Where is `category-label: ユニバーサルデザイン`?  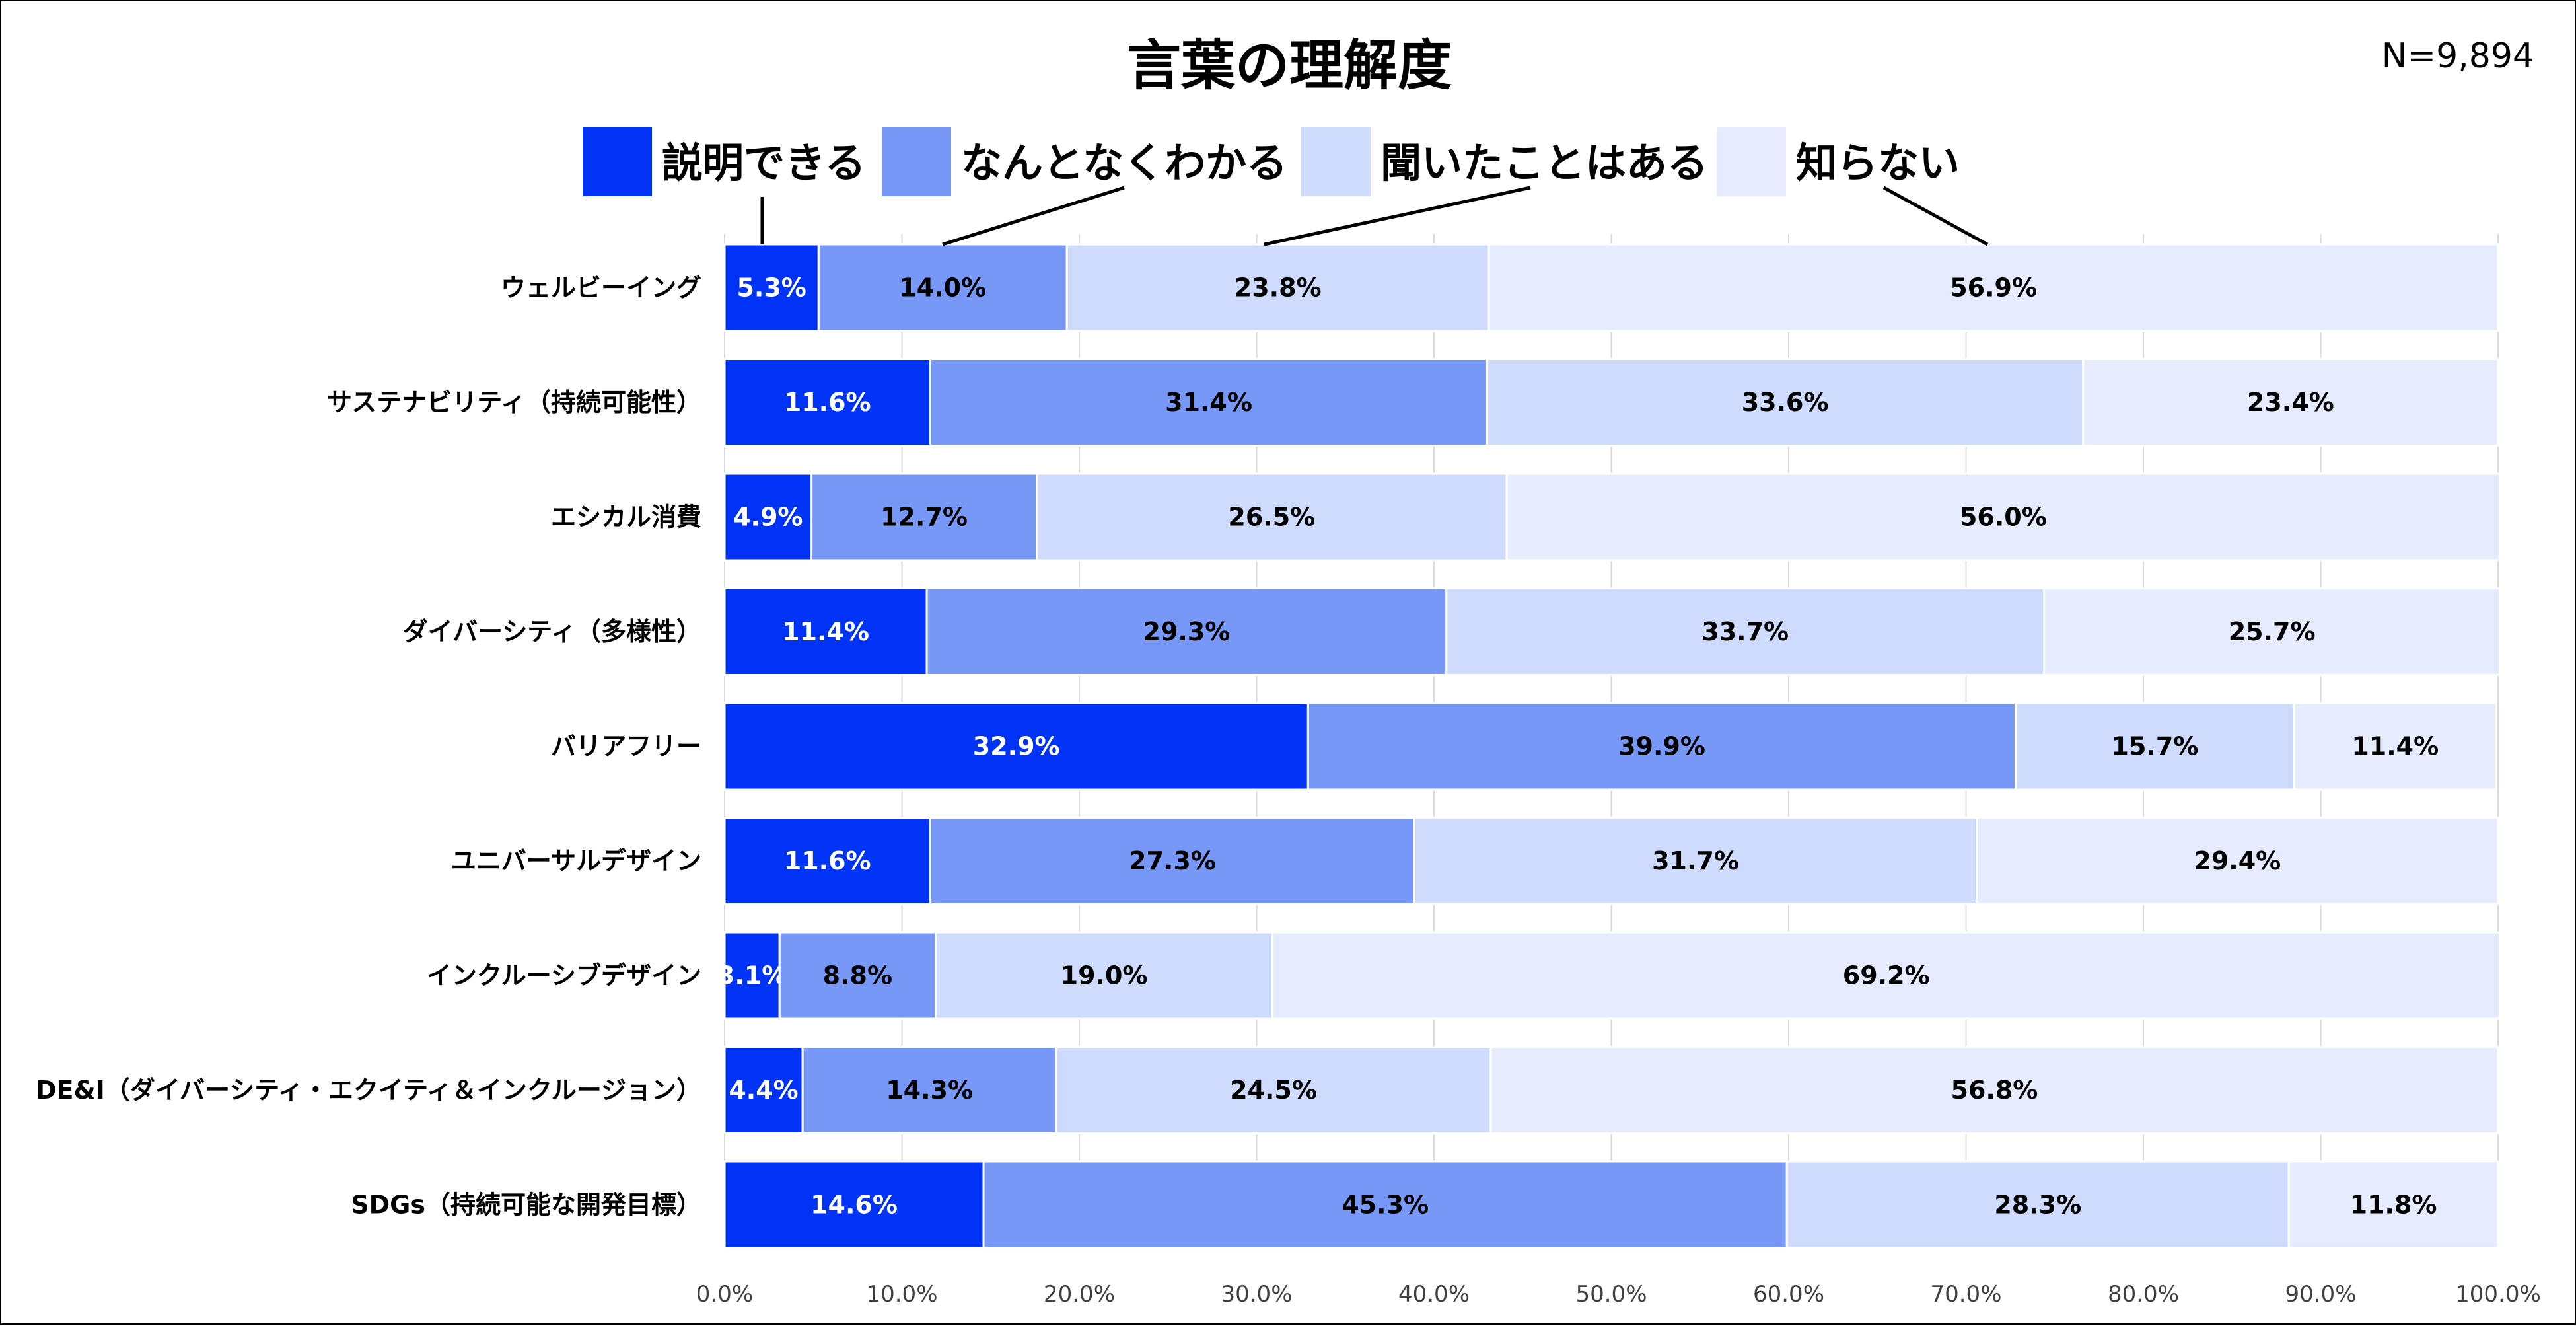 category-label: ユニバーサルデザイン is located at coordinates (576, 860).